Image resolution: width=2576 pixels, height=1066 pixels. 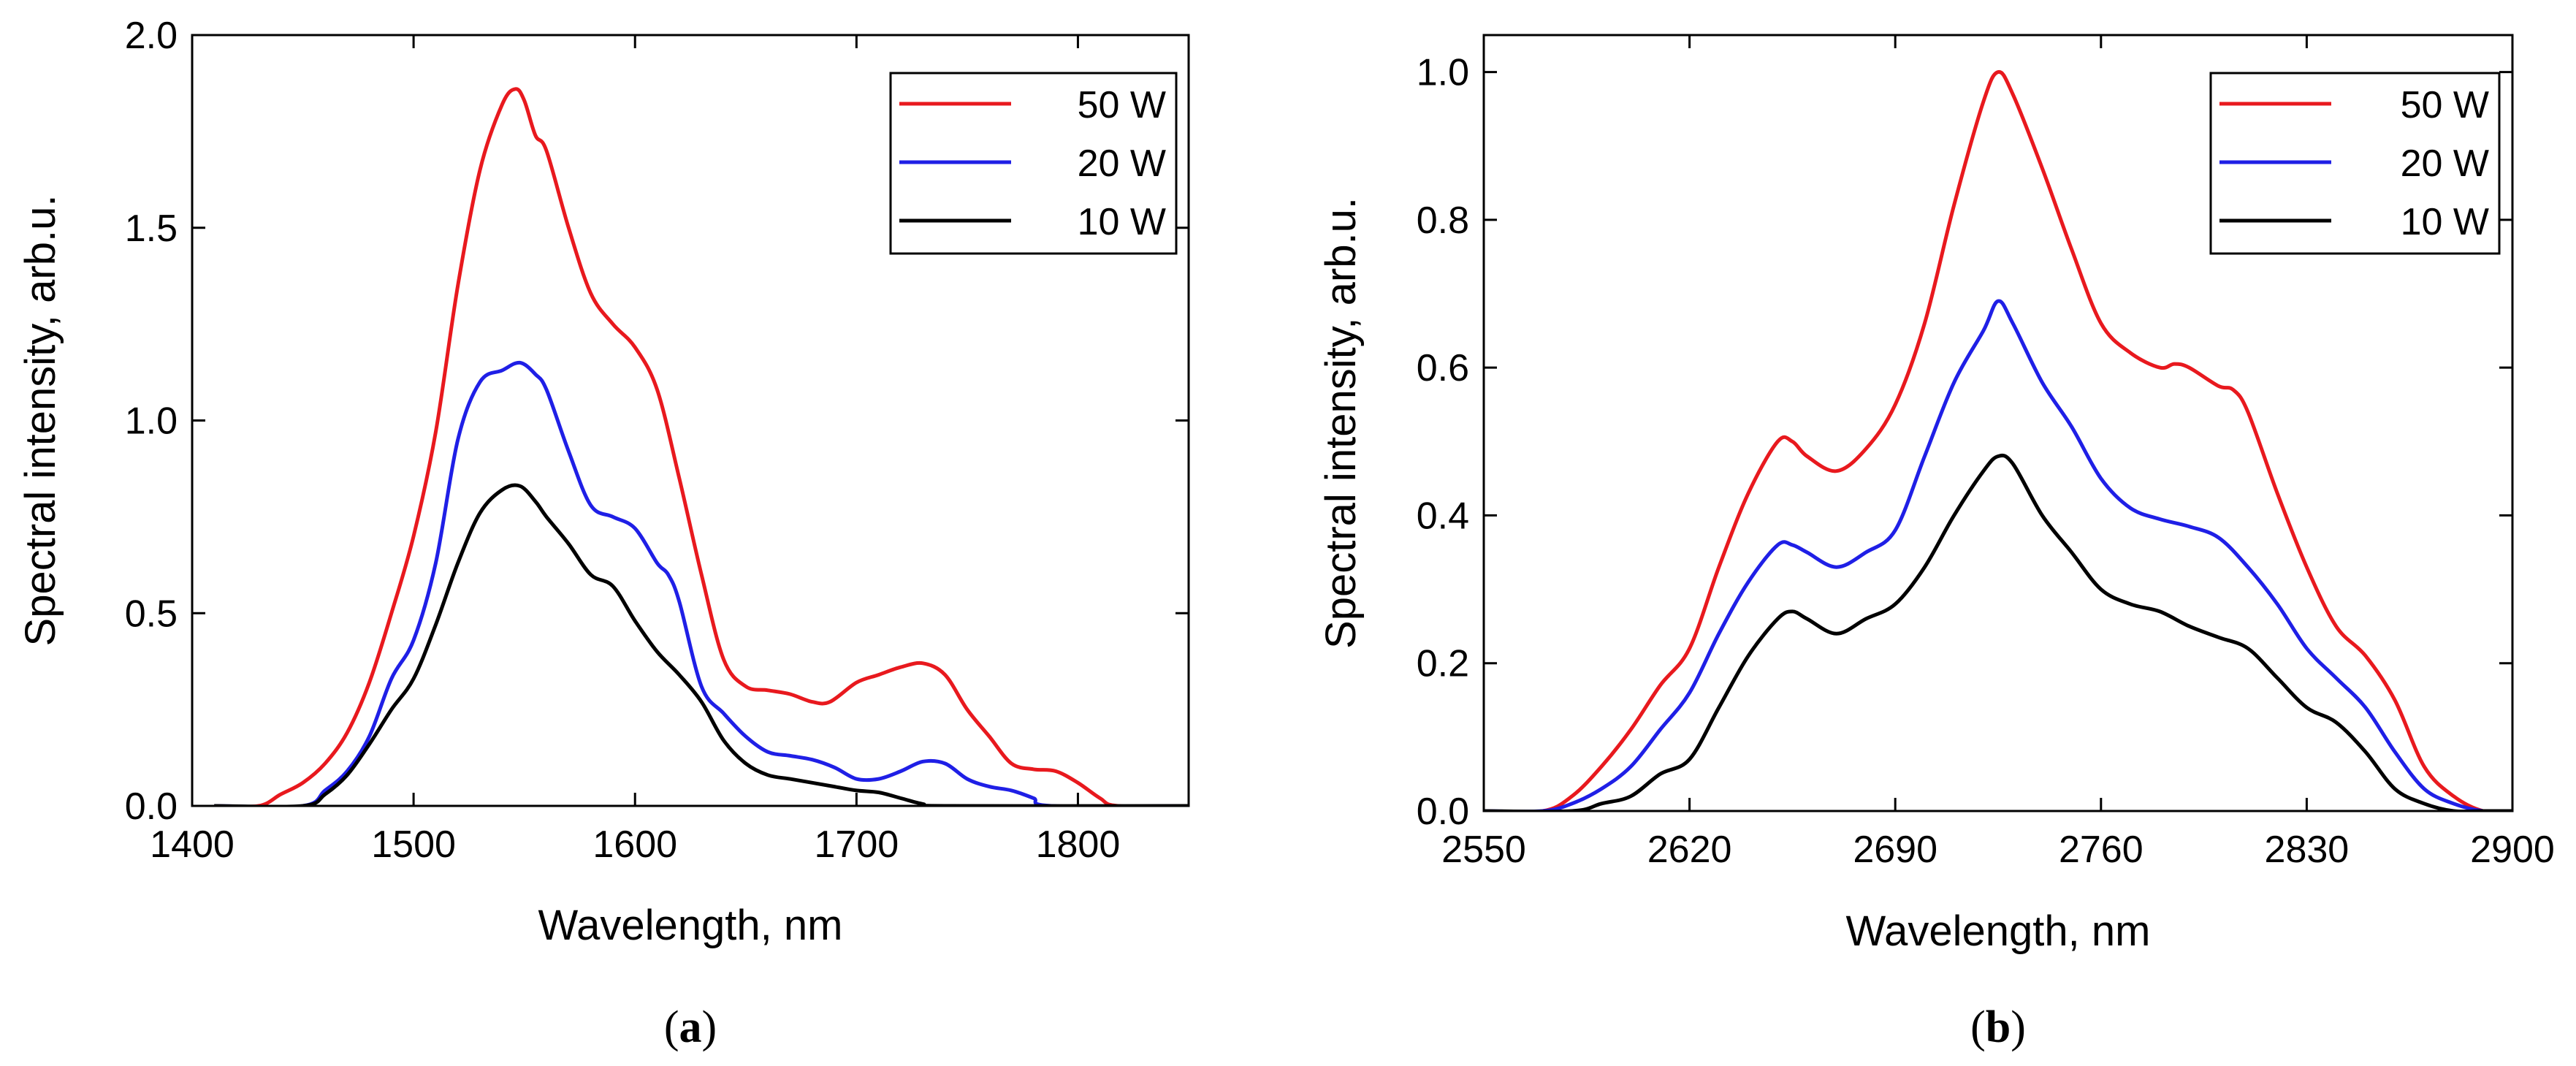 What do you see at coordinates (413, 844) in the screenshot?
I see `x-tick-label: 1500` at bounding box center [413, 844].